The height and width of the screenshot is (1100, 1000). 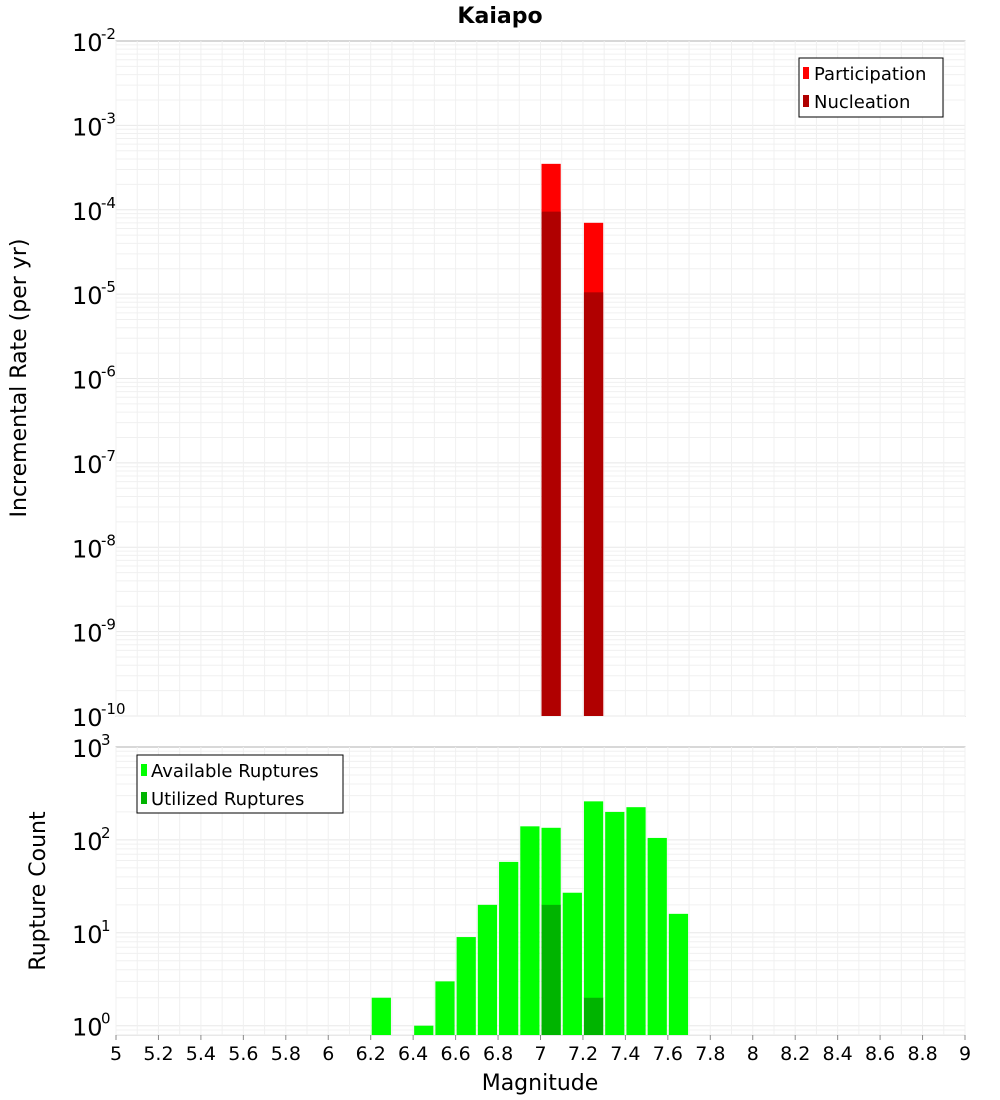 I want to click on legend-label-nucleation: Nucleation, so click(x=862, y=102).